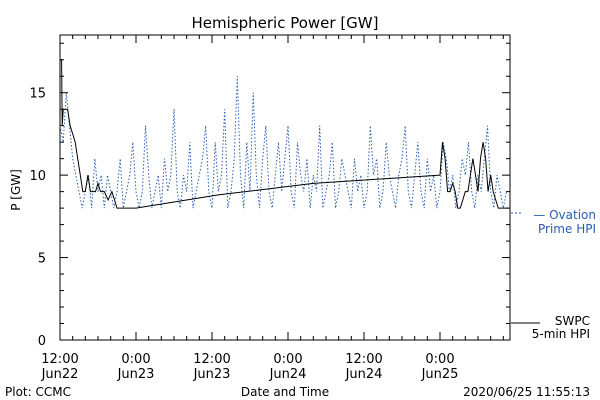 The width and height of the screenshot is (600, 400). I want to click on plot-timestamp: 2020/06/25 11:55:13, so click(526, 392).